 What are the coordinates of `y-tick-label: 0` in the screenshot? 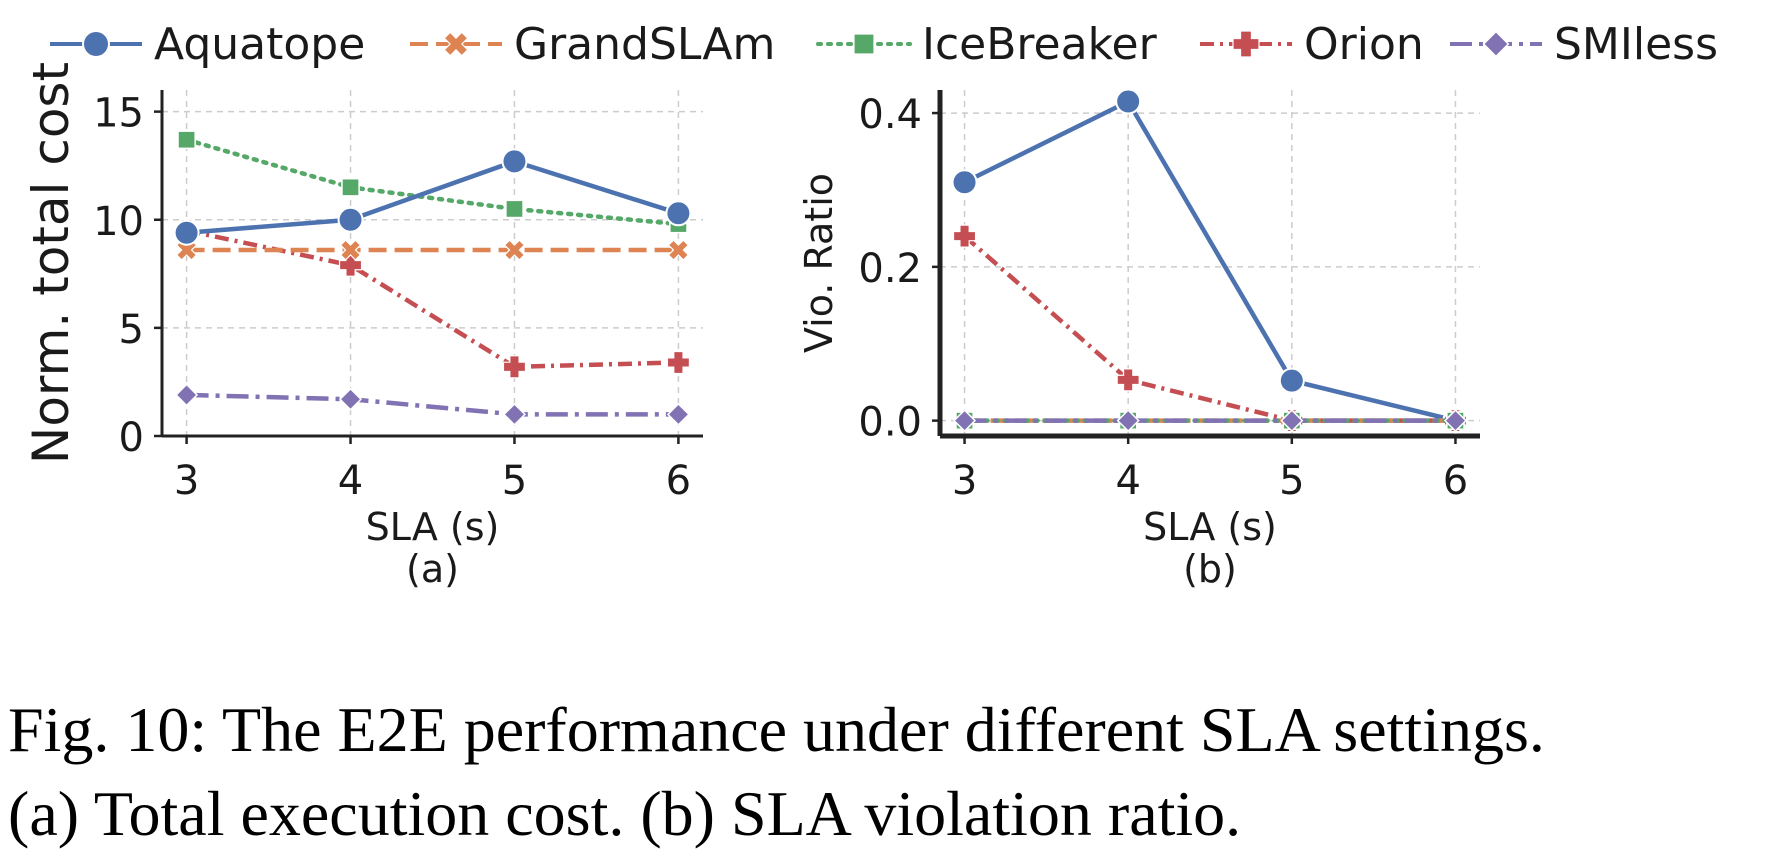 It's located at (131, 438).